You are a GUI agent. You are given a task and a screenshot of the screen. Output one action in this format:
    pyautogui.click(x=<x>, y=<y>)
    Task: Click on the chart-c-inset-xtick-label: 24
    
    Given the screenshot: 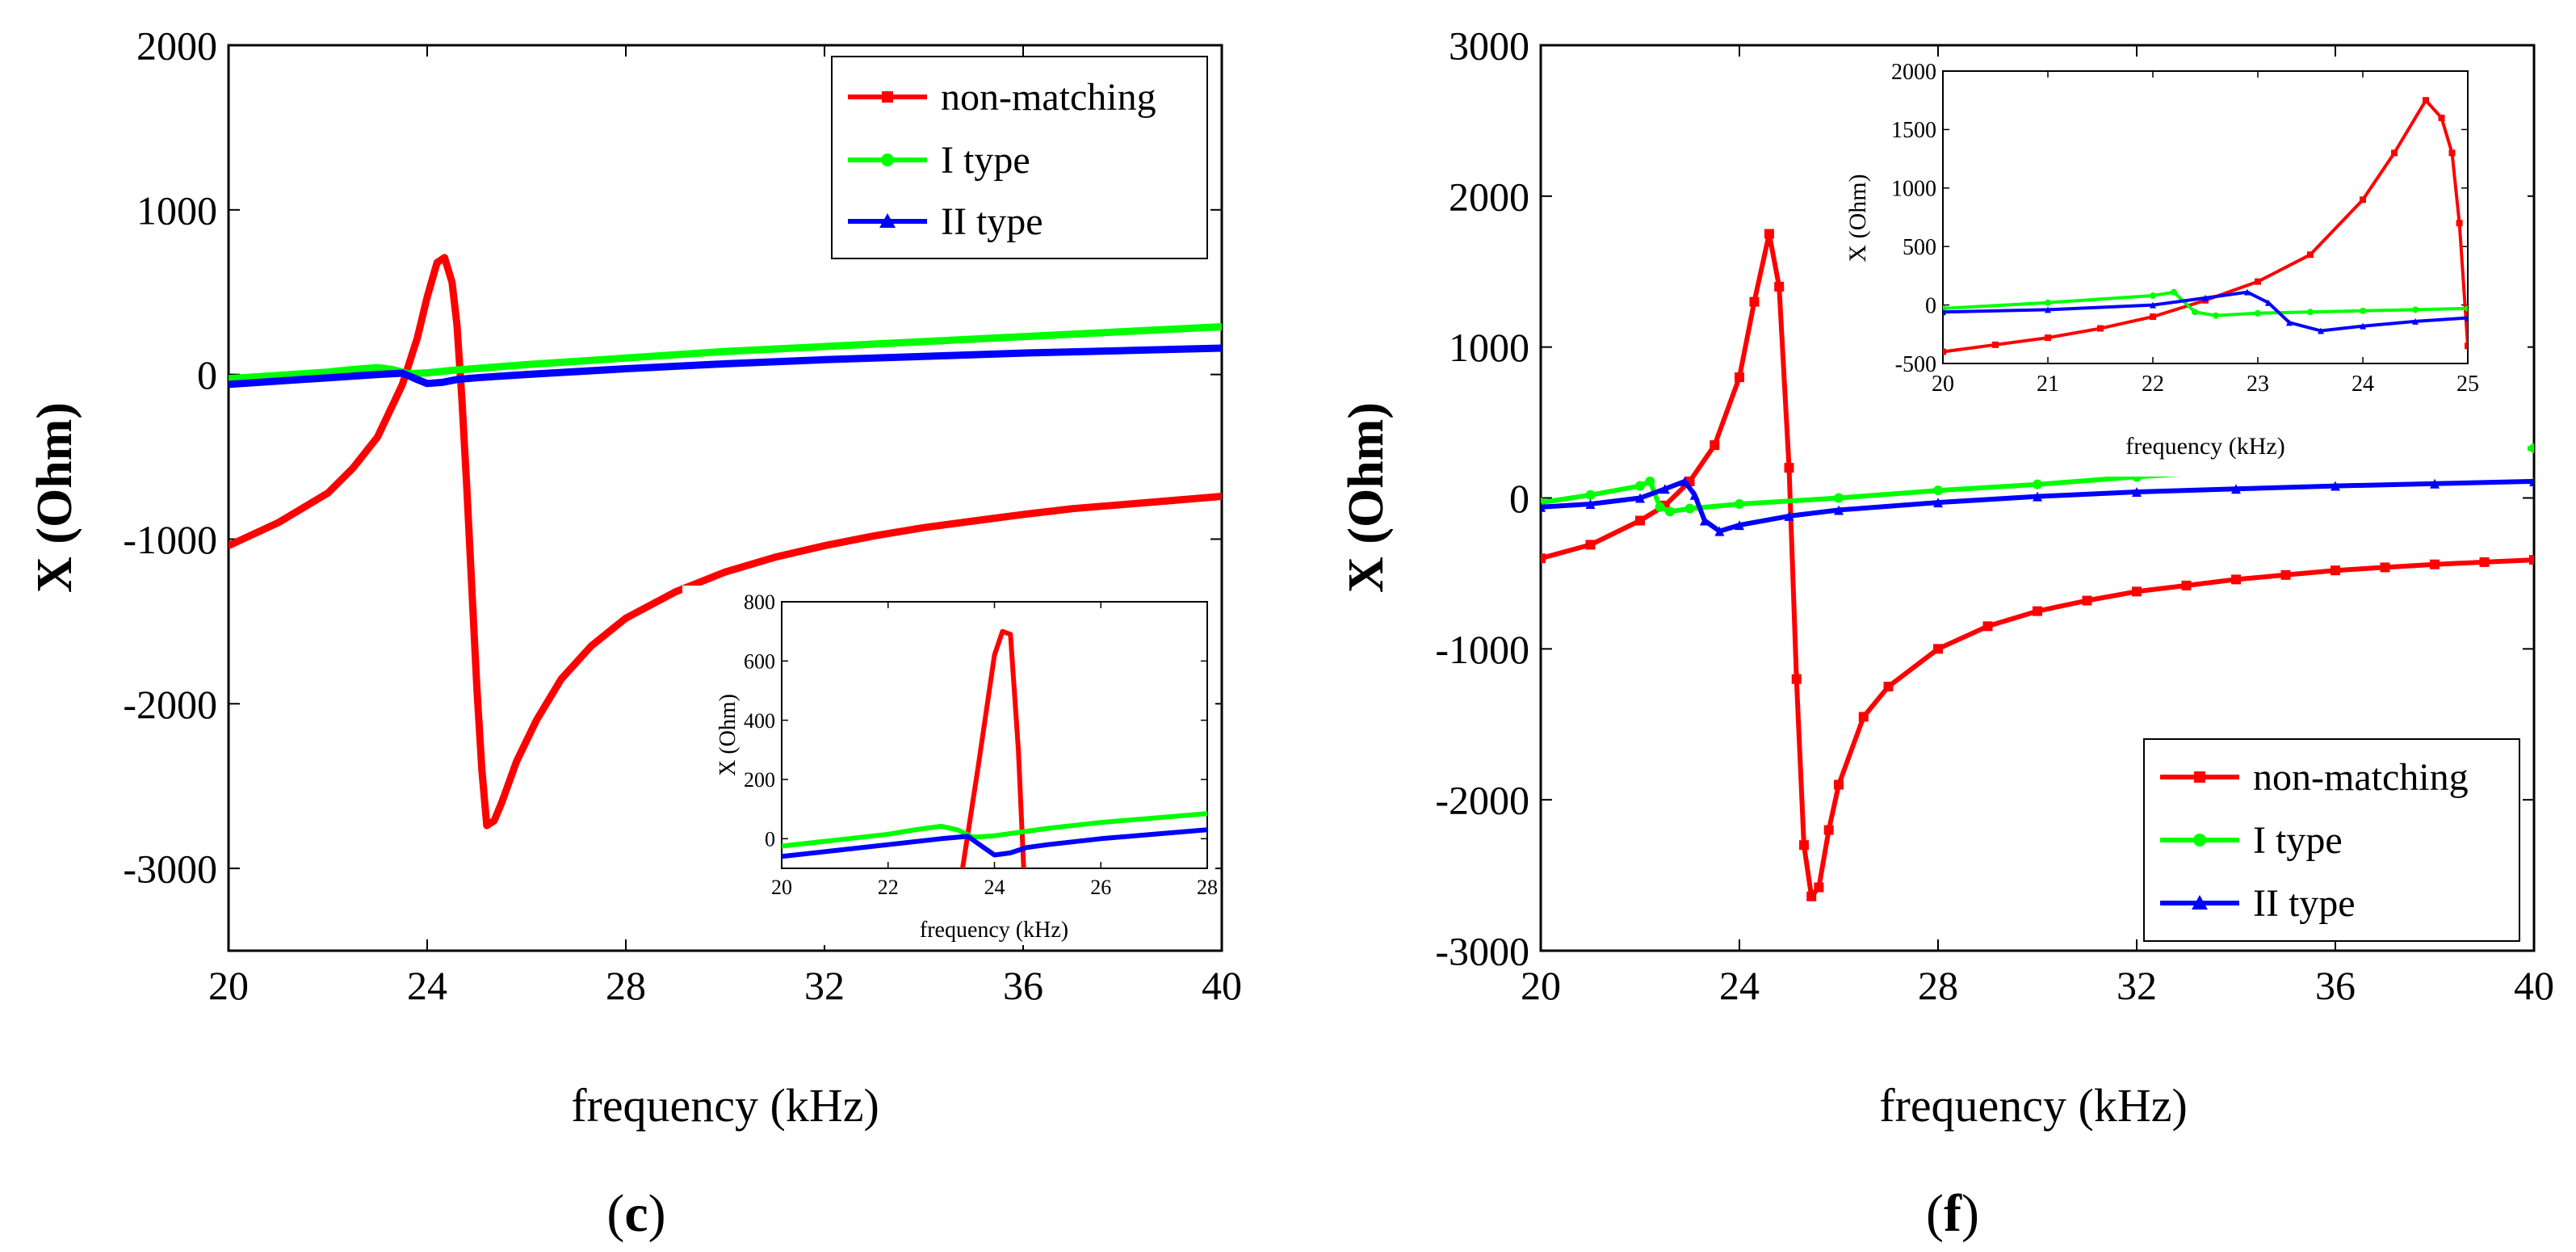 What is the action you would take?
    pyautogui.click(x=994, y=887)
    